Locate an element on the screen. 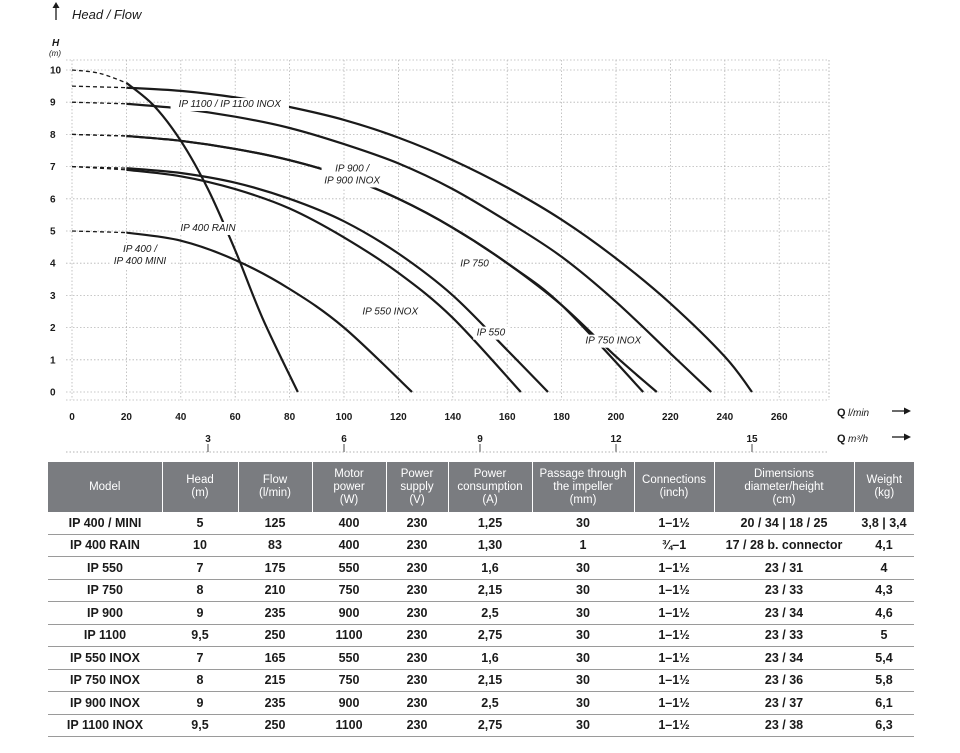  table-cell: 23 / 38 is located at coordinates (784, 725).